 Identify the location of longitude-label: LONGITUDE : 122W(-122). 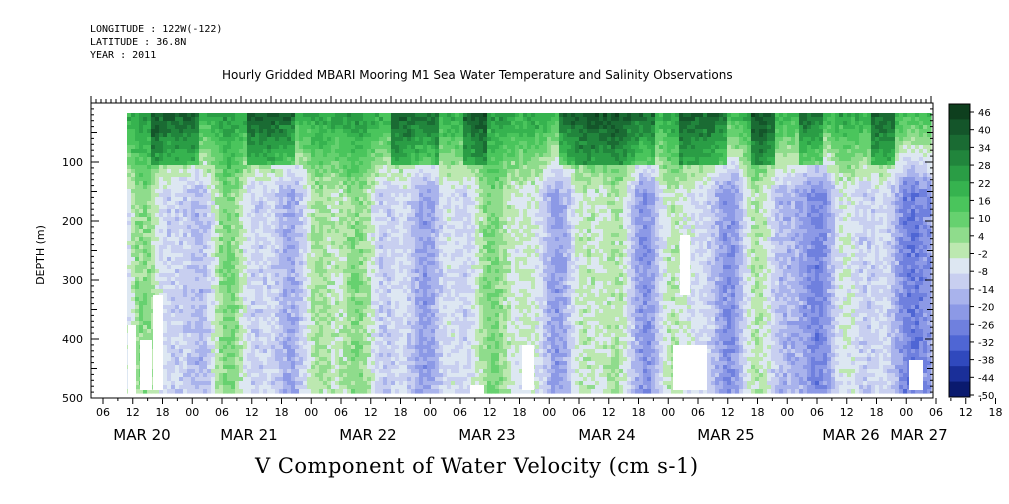
(156, 29).